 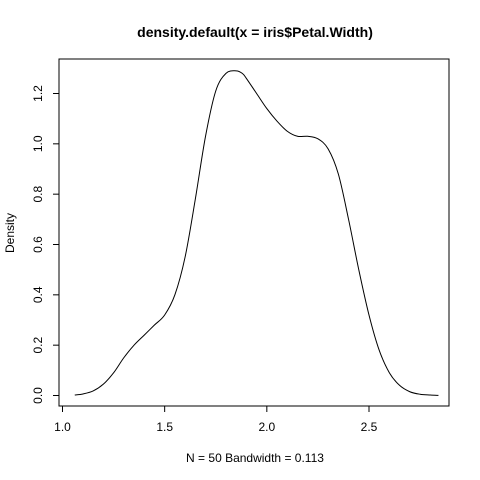 What do you see at coordinates (62, 427) in the screenshot?
I see `x-tick-label: 1.0` at bounding box center [62, 427].